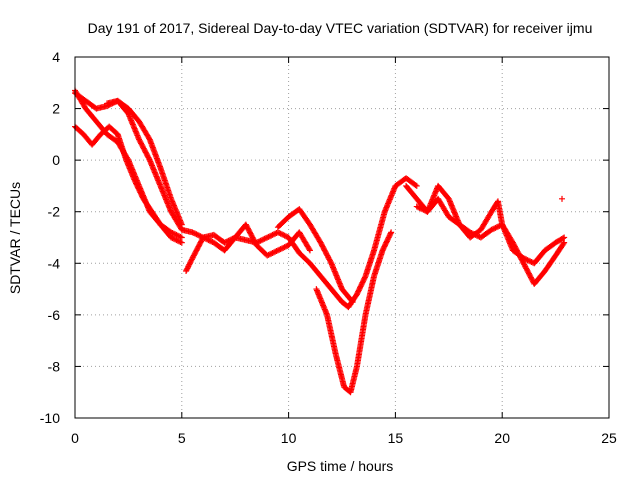  What do you see at coordinates (50, 418) in the screenshot?
I see `y-tick-label: -10` at bounding box center [50, 418].